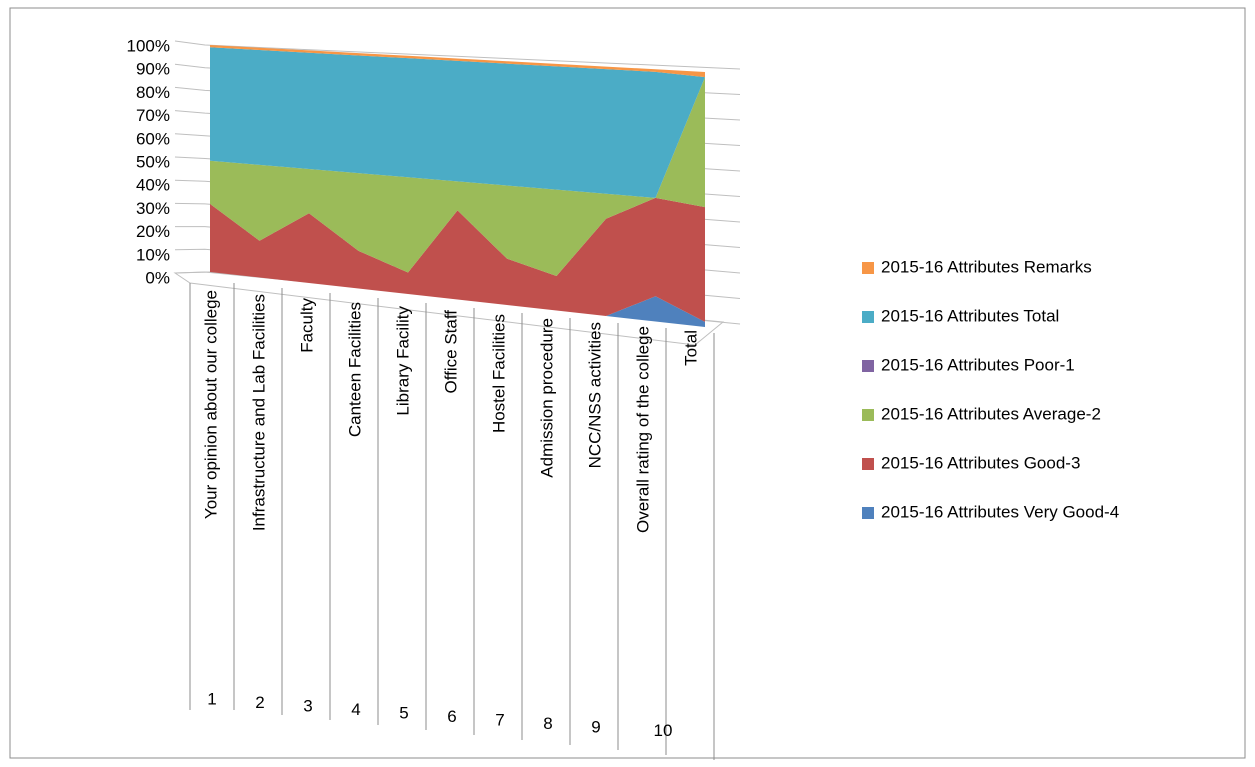 This screenshot has width=1255, height=767. I want to click on legend-label: 2015-16 Attributes Good-3, so click(980, 462).